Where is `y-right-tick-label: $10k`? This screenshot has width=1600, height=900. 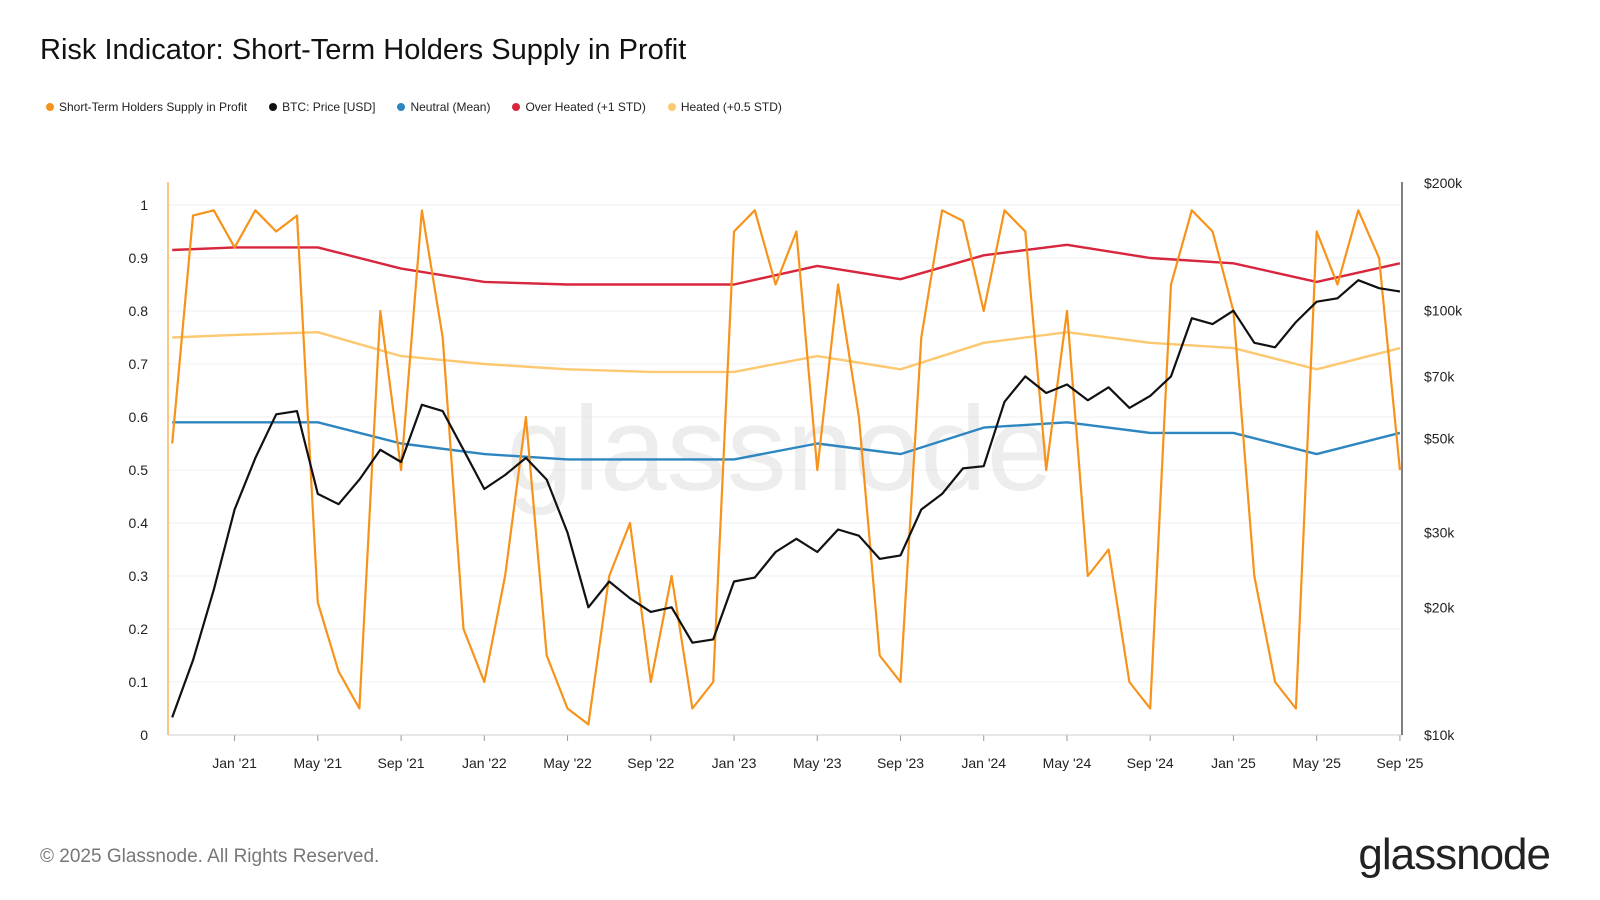
y-right-tick-label: $10k is located at coordinates (1439, 735).